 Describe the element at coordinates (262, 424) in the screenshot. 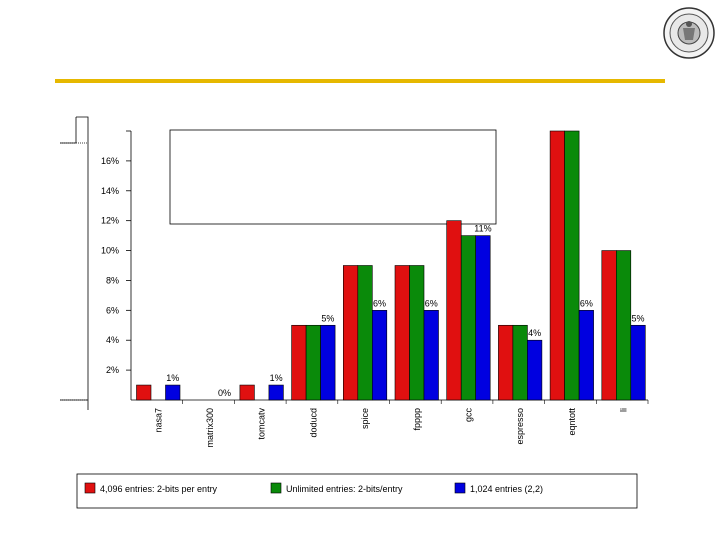

I see `x-category-label: tomcatv` at that location.